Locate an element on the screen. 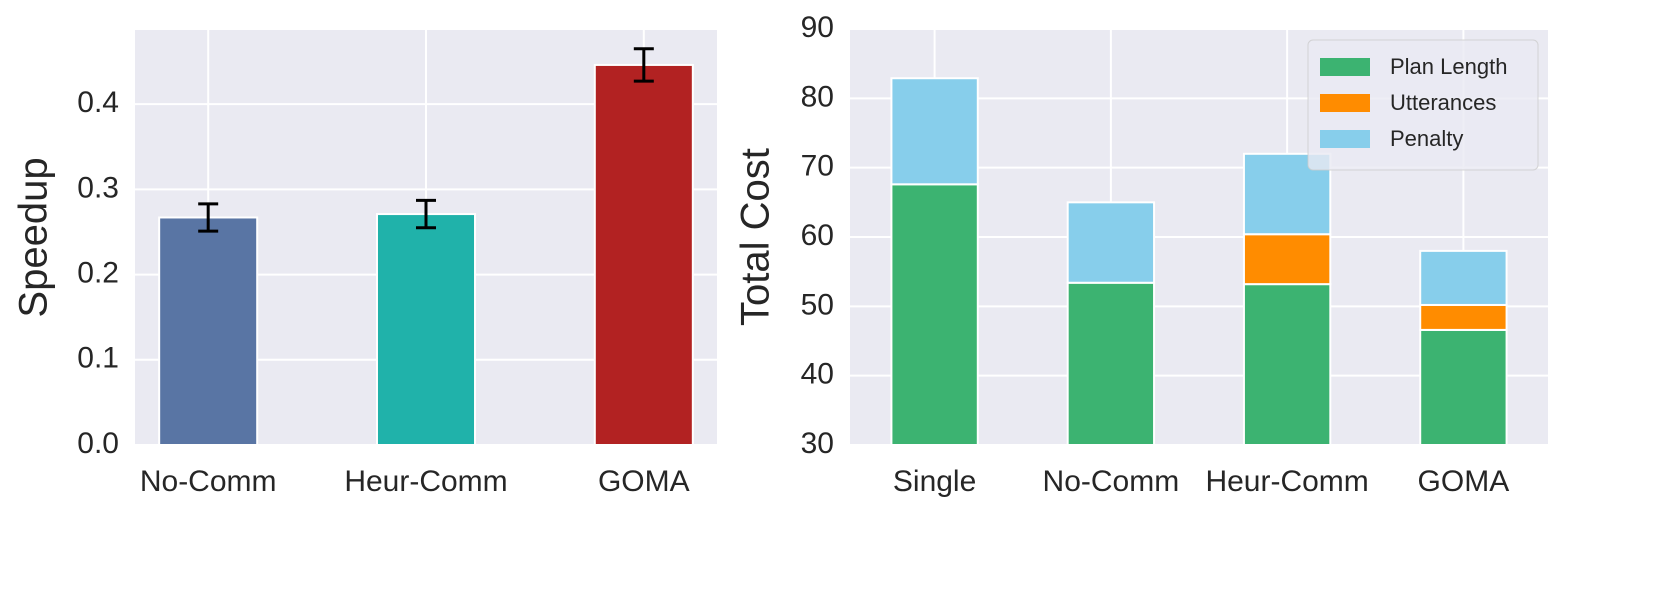  y-tick-label: 0.3 is located at coordinates (98, 187).